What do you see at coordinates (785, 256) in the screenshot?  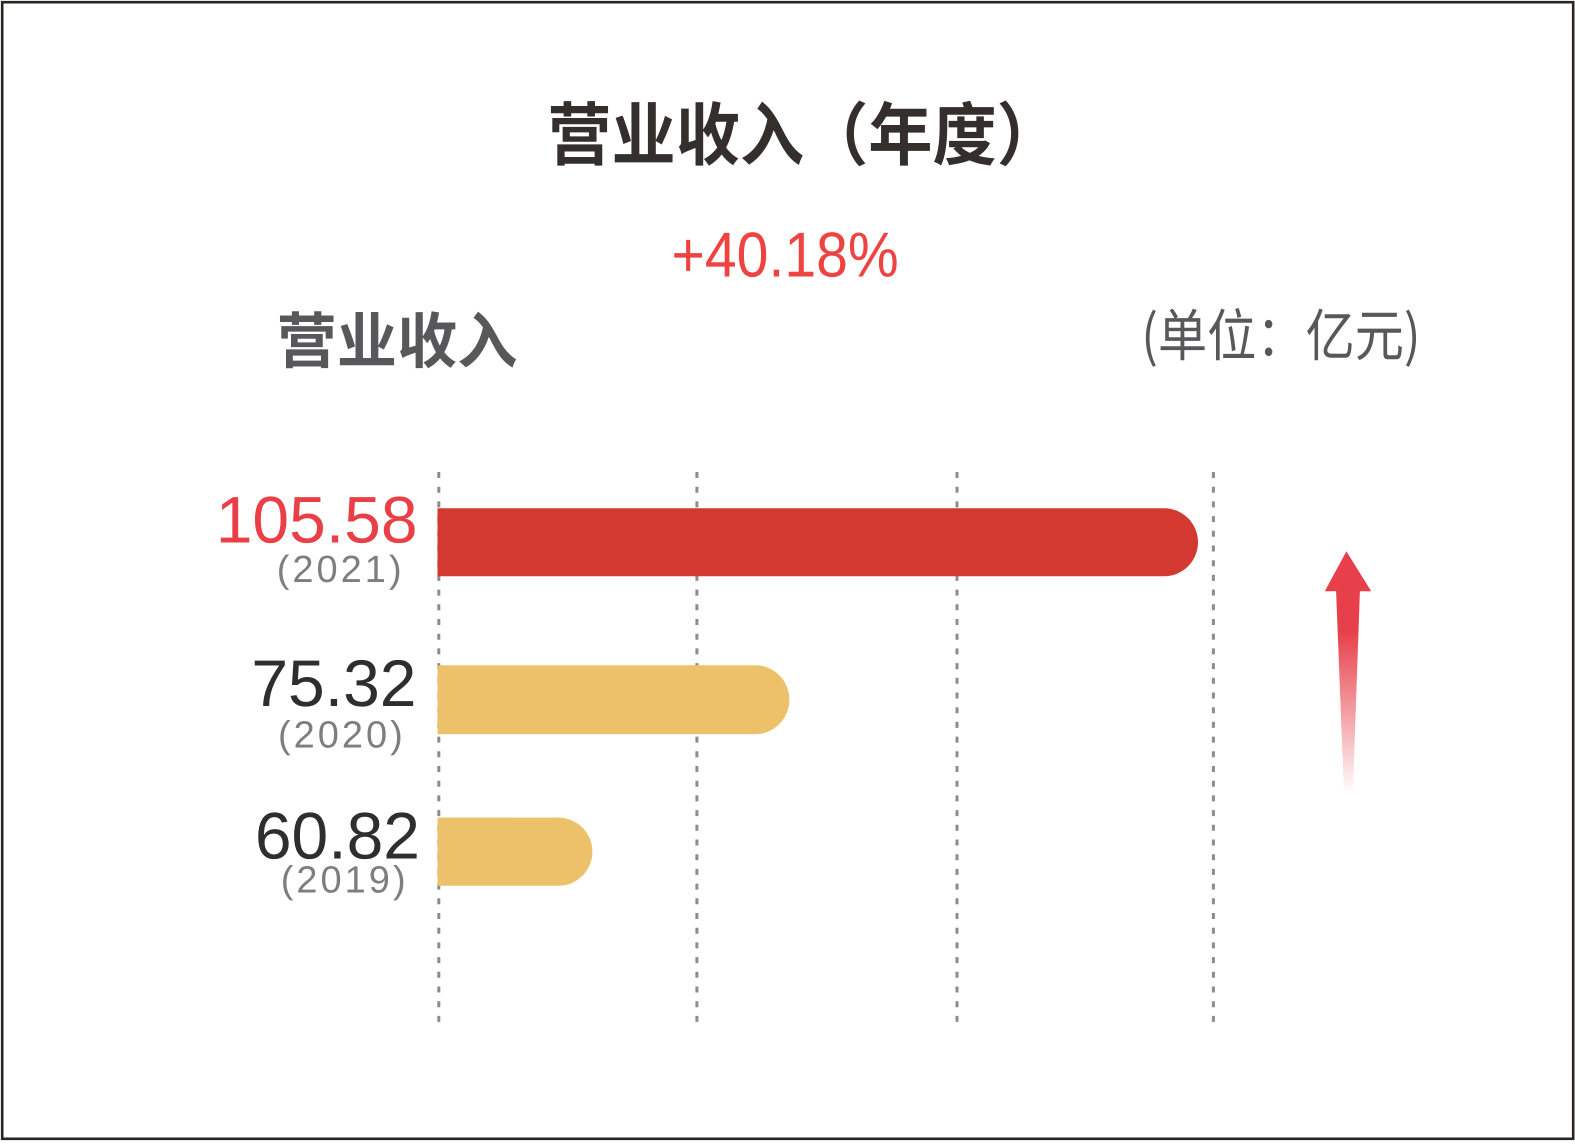 I see `svg-text: +40.18%` at bounding box center [785, 256].